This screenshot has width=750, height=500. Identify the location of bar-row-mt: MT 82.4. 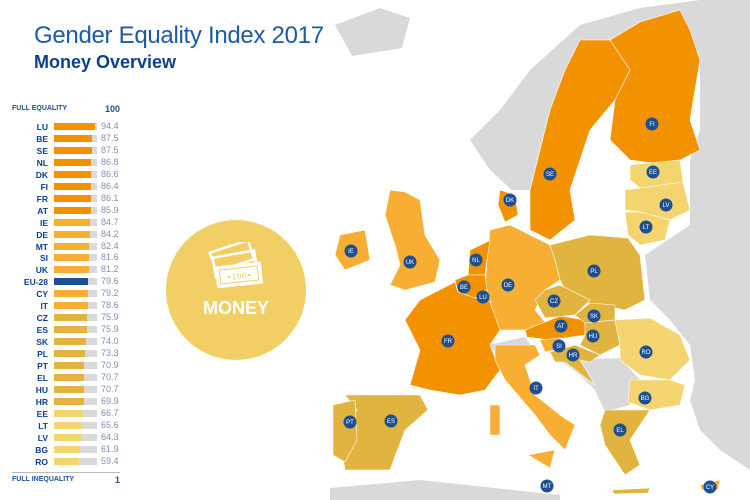
(65, 246).